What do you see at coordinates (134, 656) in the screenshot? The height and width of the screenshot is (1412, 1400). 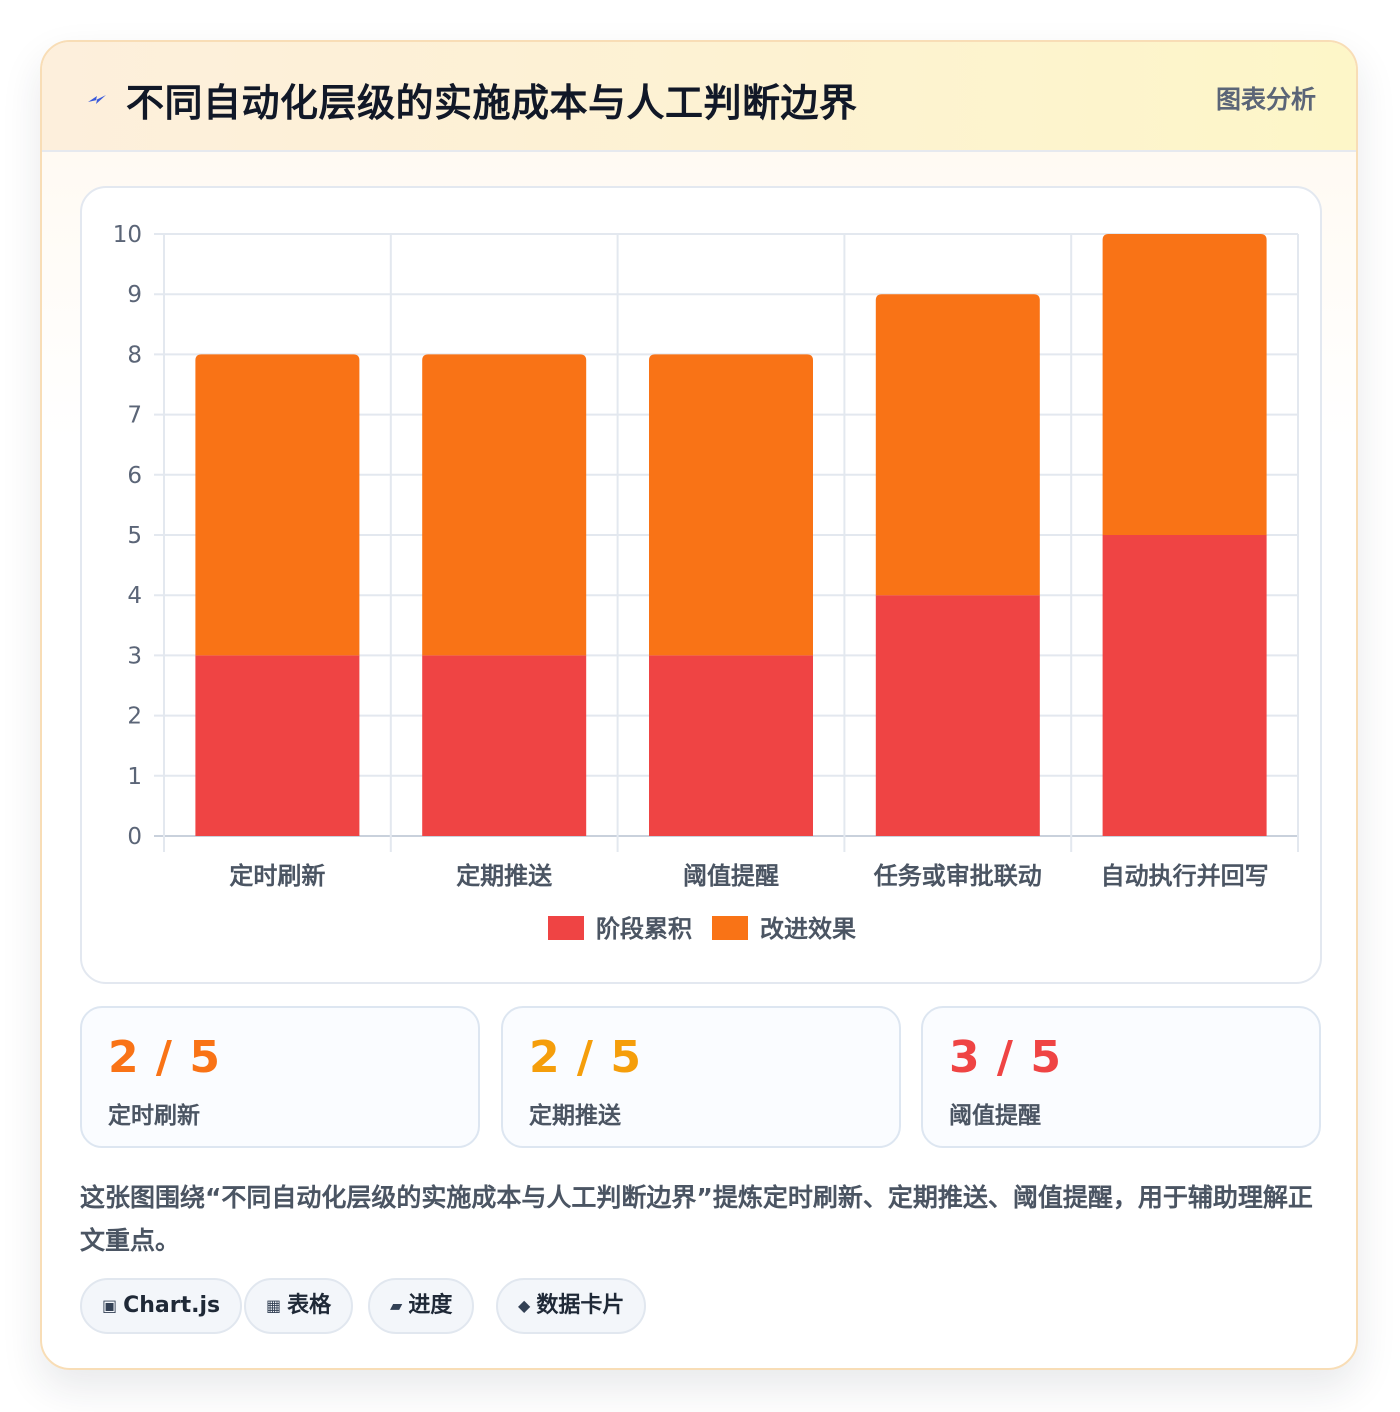 I see `y-tick-label: 3` at bounding box center [134, 656].